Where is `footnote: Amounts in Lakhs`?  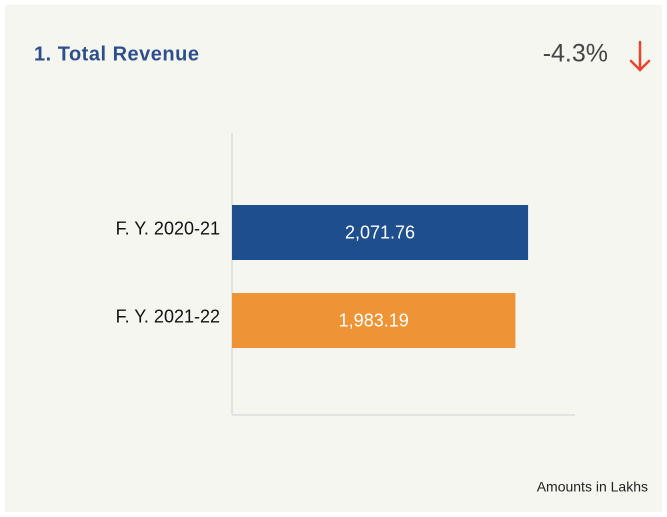
footnote: Amounts in Lakhs is located at coordinates (592, 487).